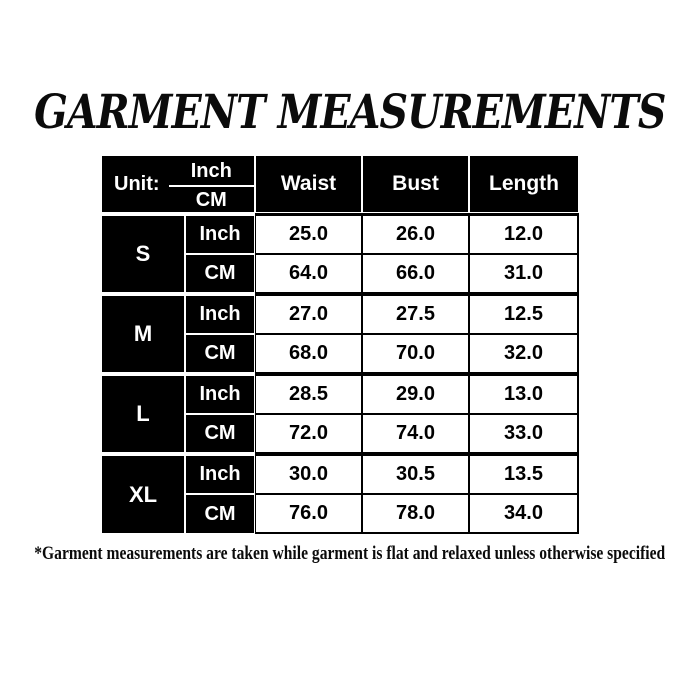 The image size is (700, 700). Describe the element at coordinates (416, 313) in the screenshot. I see `value-cell: 27.5` at that location.